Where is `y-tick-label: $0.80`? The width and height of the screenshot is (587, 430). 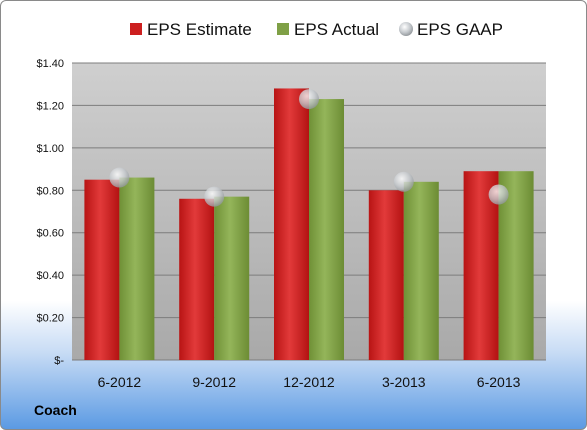 y-tick-label: $0.80 is located at coordinates (50, 191).